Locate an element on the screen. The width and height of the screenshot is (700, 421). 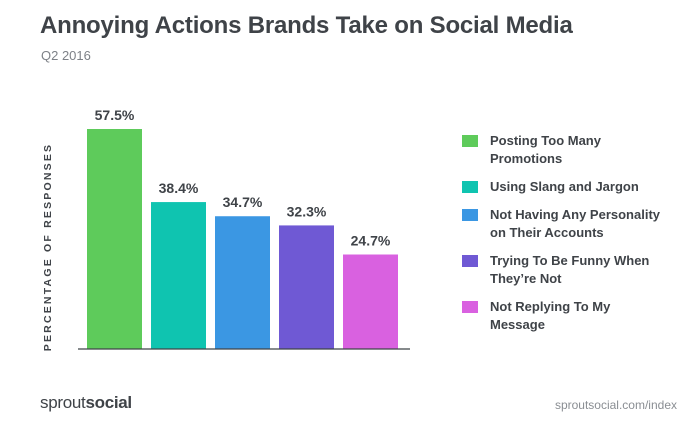
legend-label-4-line-2: They’re Not is located at coordinates (526, 278).